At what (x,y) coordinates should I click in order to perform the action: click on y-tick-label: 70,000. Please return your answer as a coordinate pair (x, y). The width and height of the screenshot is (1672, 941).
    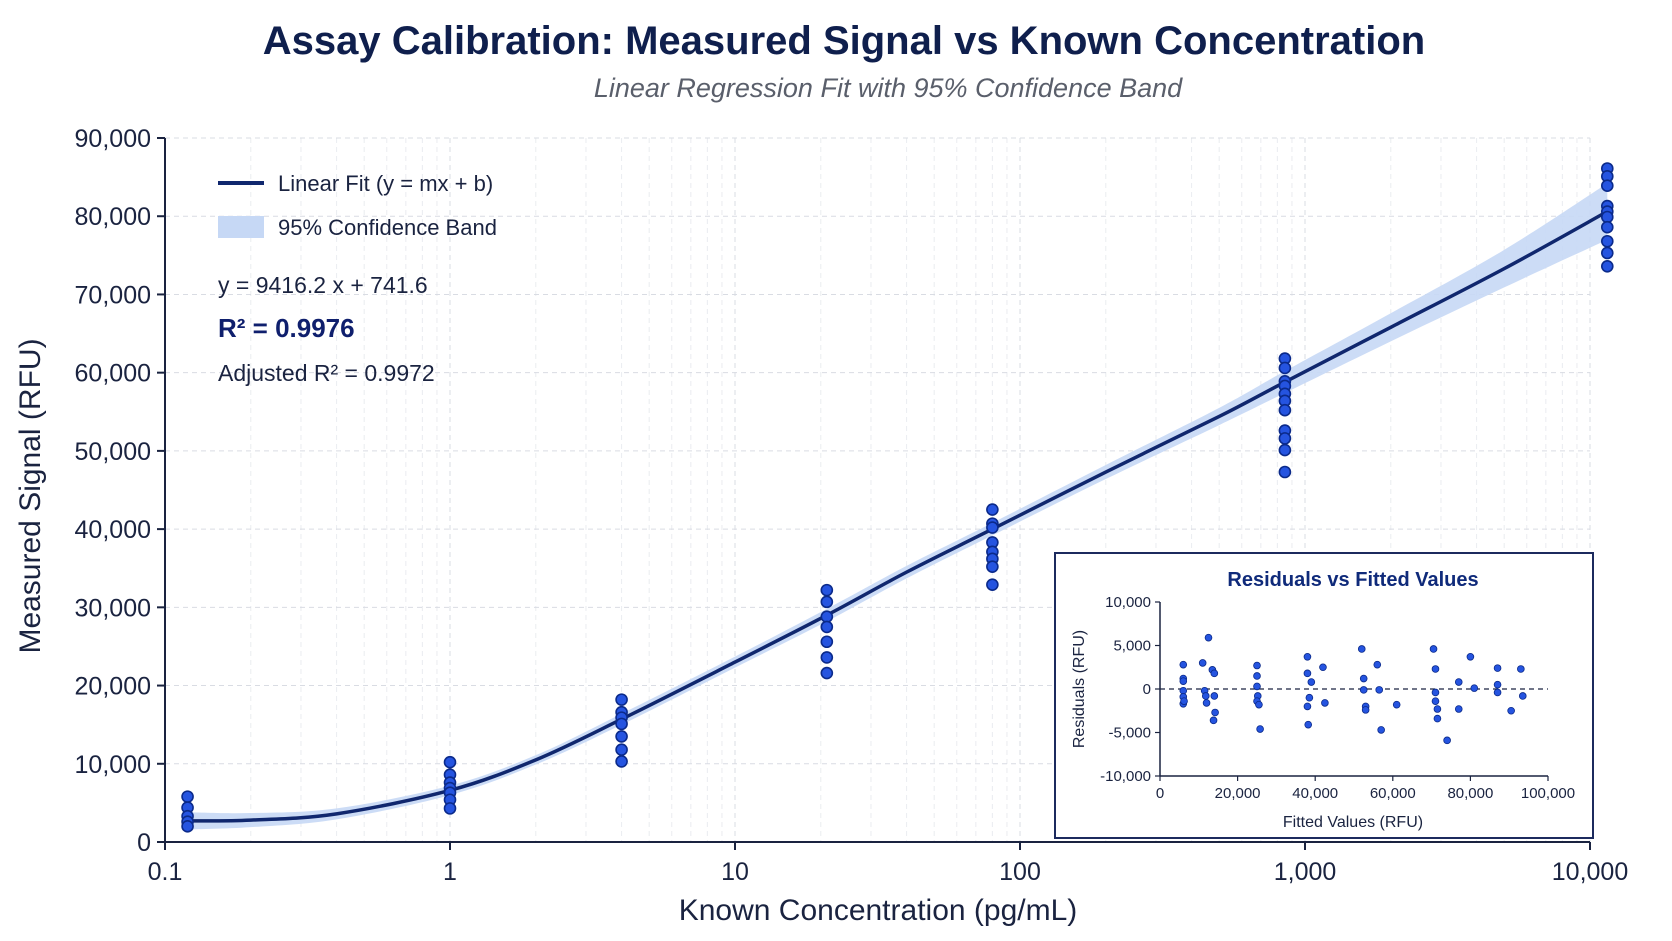
    Looking at the image, I should click on (113, 295).